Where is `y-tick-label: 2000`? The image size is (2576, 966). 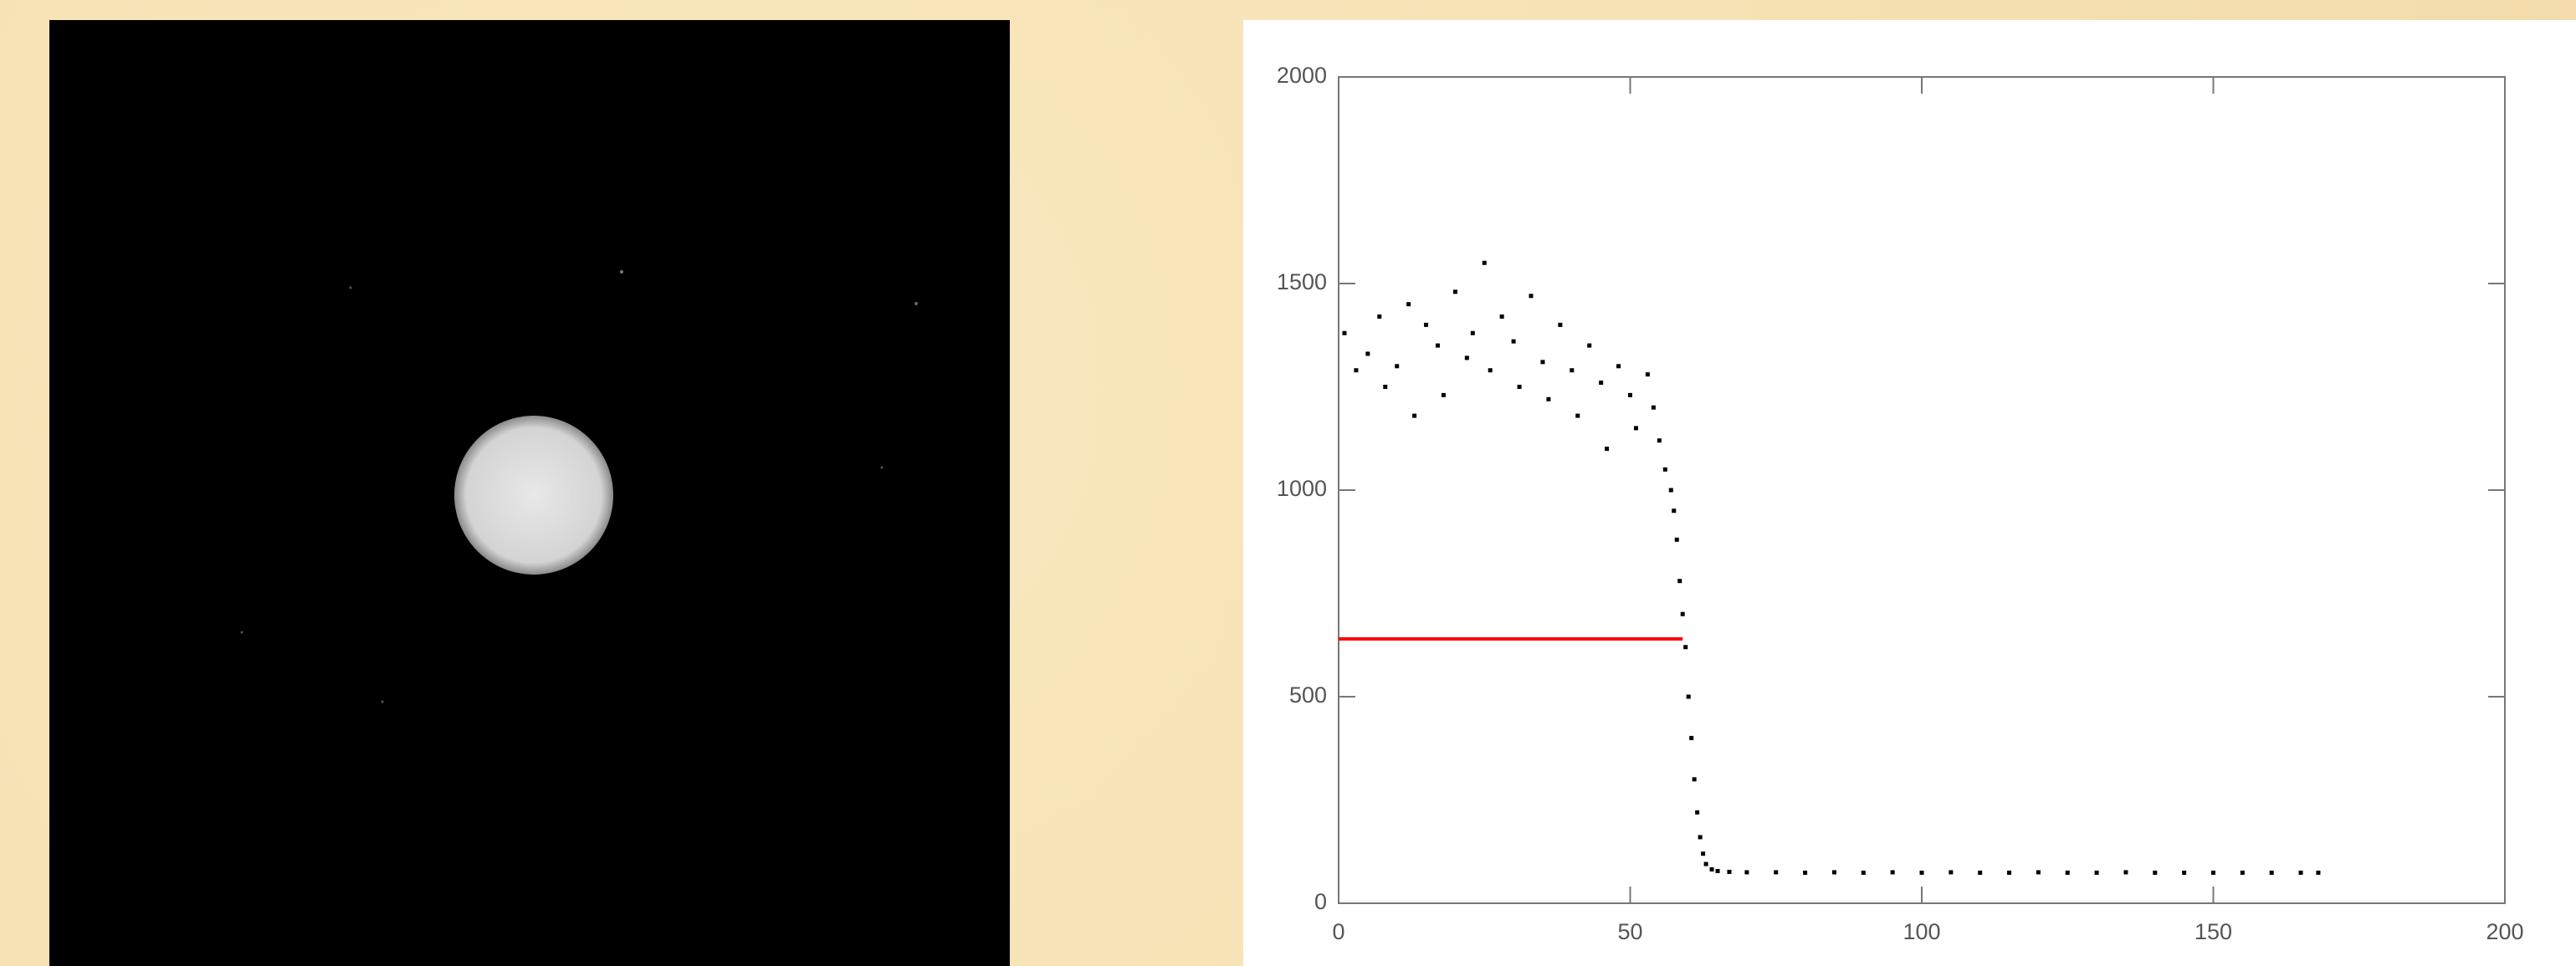 y-tick-label: 2000 is located at coordinates (1302, 75).